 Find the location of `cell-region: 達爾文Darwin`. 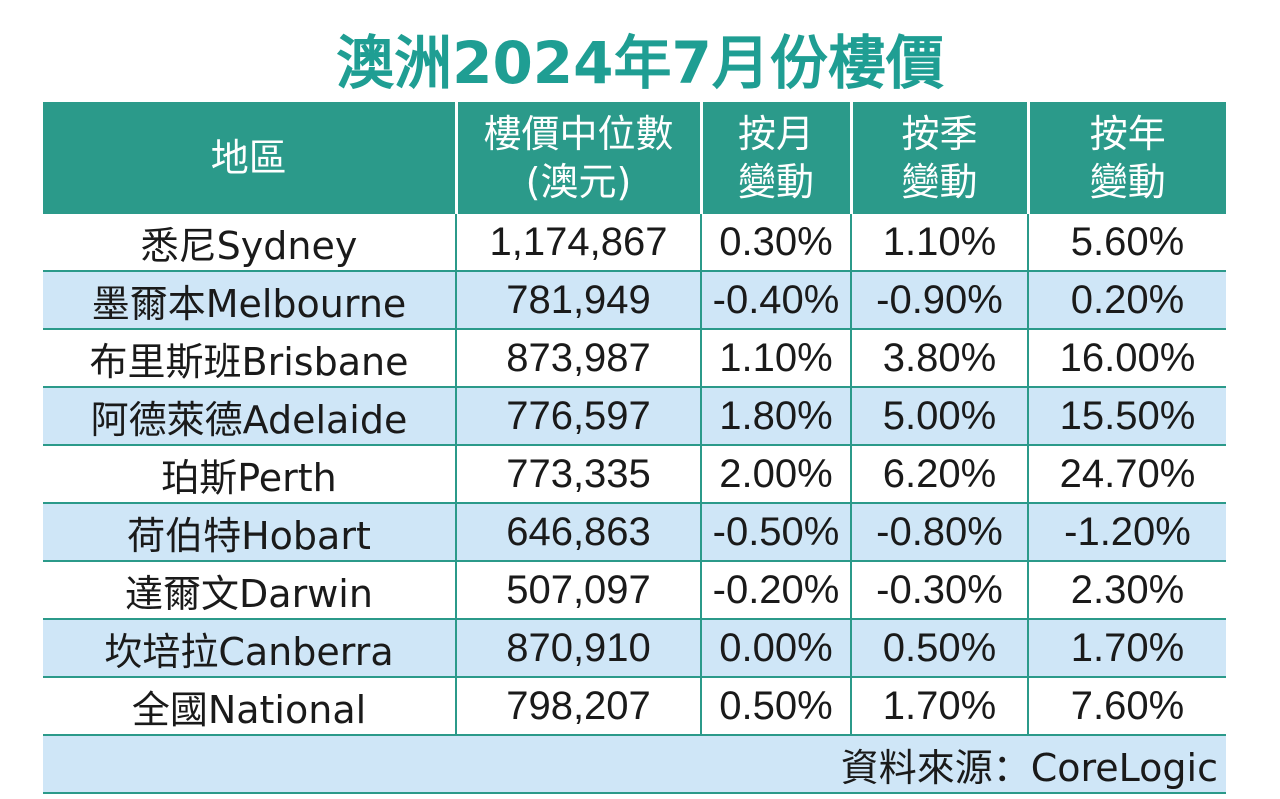

cell-region: 達爾文Darwin is located at coordinates (250, 590).